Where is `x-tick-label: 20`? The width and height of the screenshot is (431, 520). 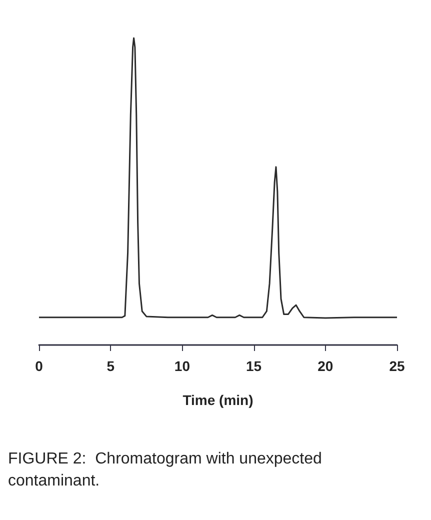
x-tick-label: 20 is located at coordinates (326, 366).